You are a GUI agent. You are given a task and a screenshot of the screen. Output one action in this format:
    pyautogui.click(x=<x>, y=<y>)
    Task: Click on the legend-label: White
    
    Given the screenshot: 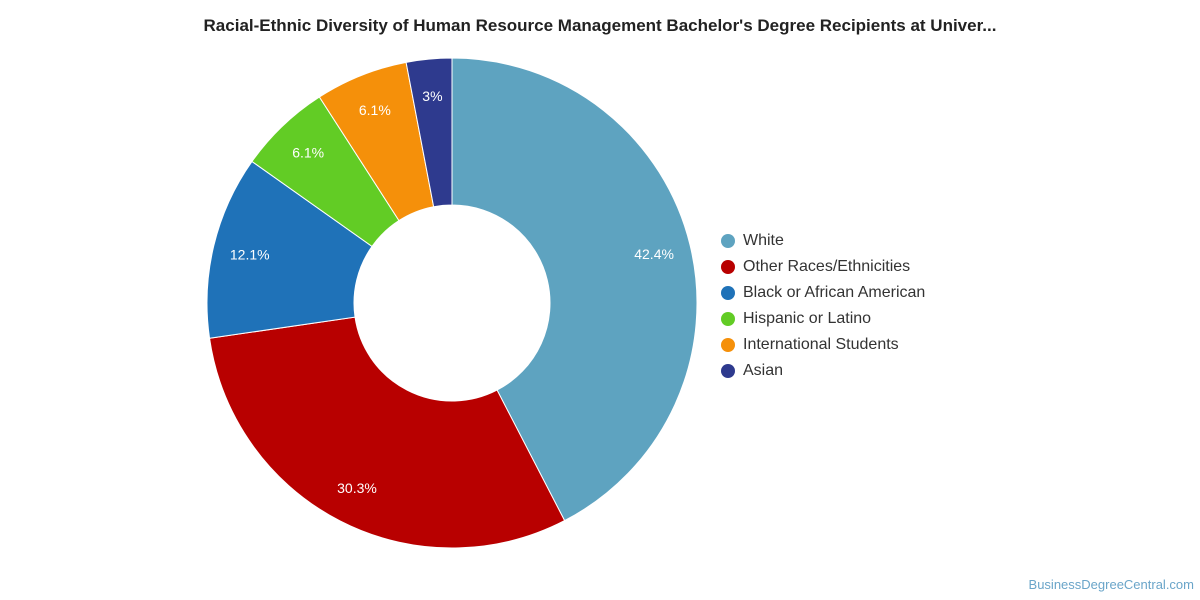 What is the action you would take?
    pyautogui.click(x=763, y=240)
    